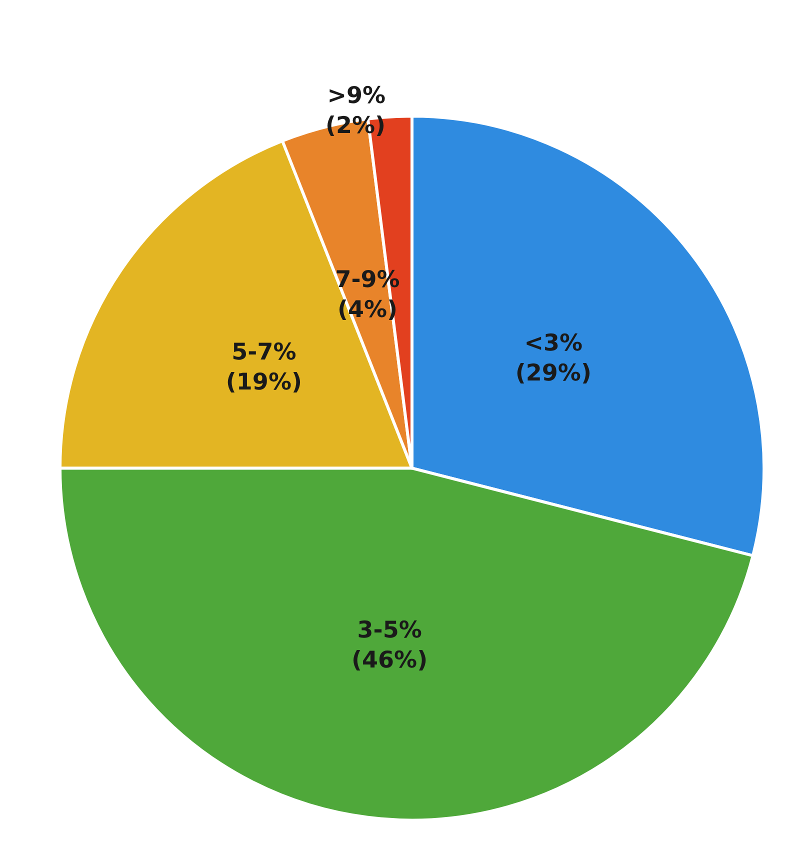  I want to click on slice-label: <3%, so click(553, 343).